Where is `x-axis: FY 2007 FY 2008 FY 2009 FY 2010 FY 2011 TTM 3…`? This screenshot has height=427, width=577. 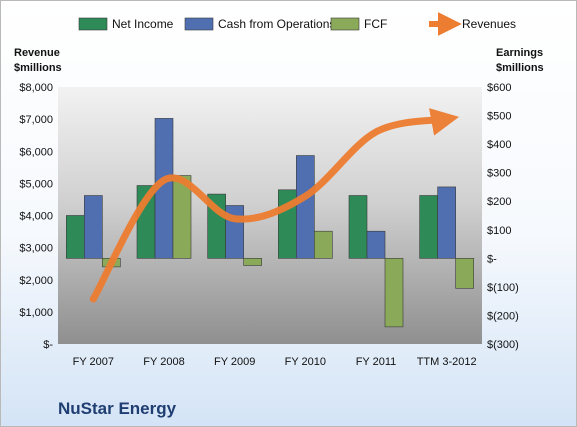
x-axis: FY 2007 FY 2008 FY 2009 FY 2010 FY 2011 TTM 3… is located at coordinates (275, 362).